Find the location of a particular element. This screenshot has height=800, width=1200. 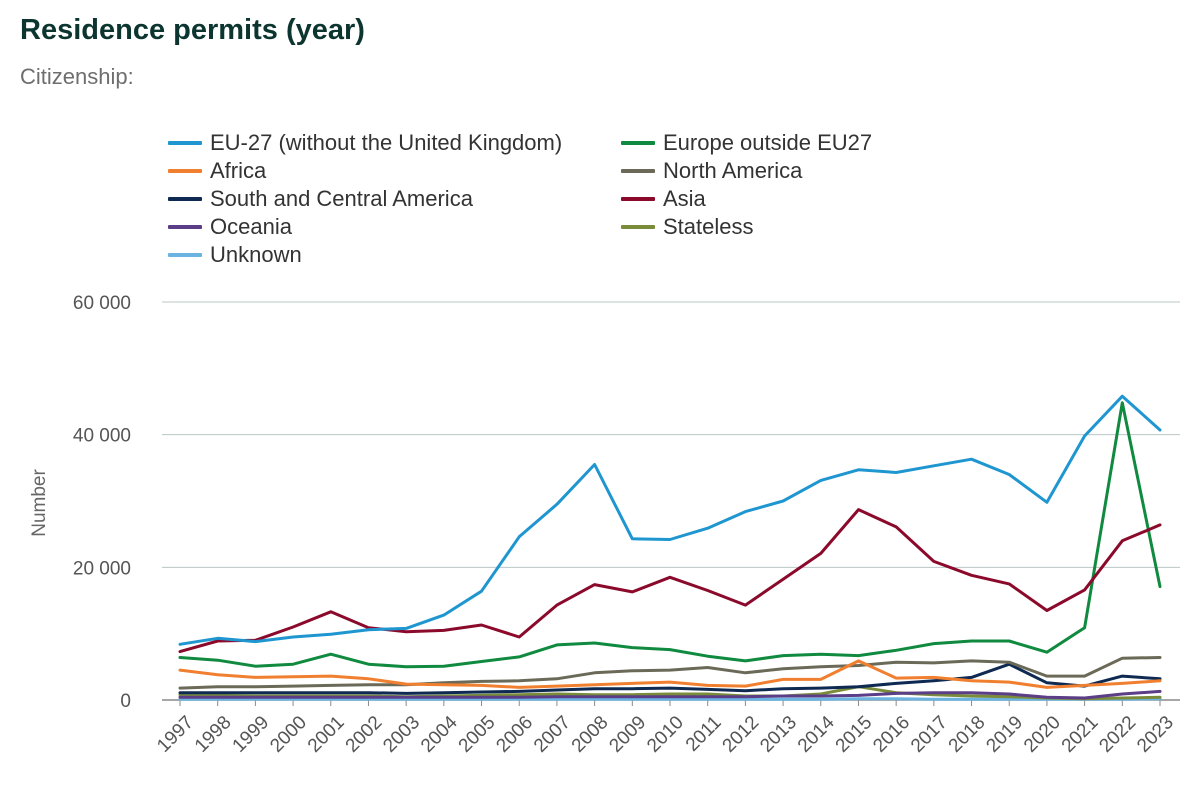

y-tick-label: 40 000 is located at coordinates (102, 436).